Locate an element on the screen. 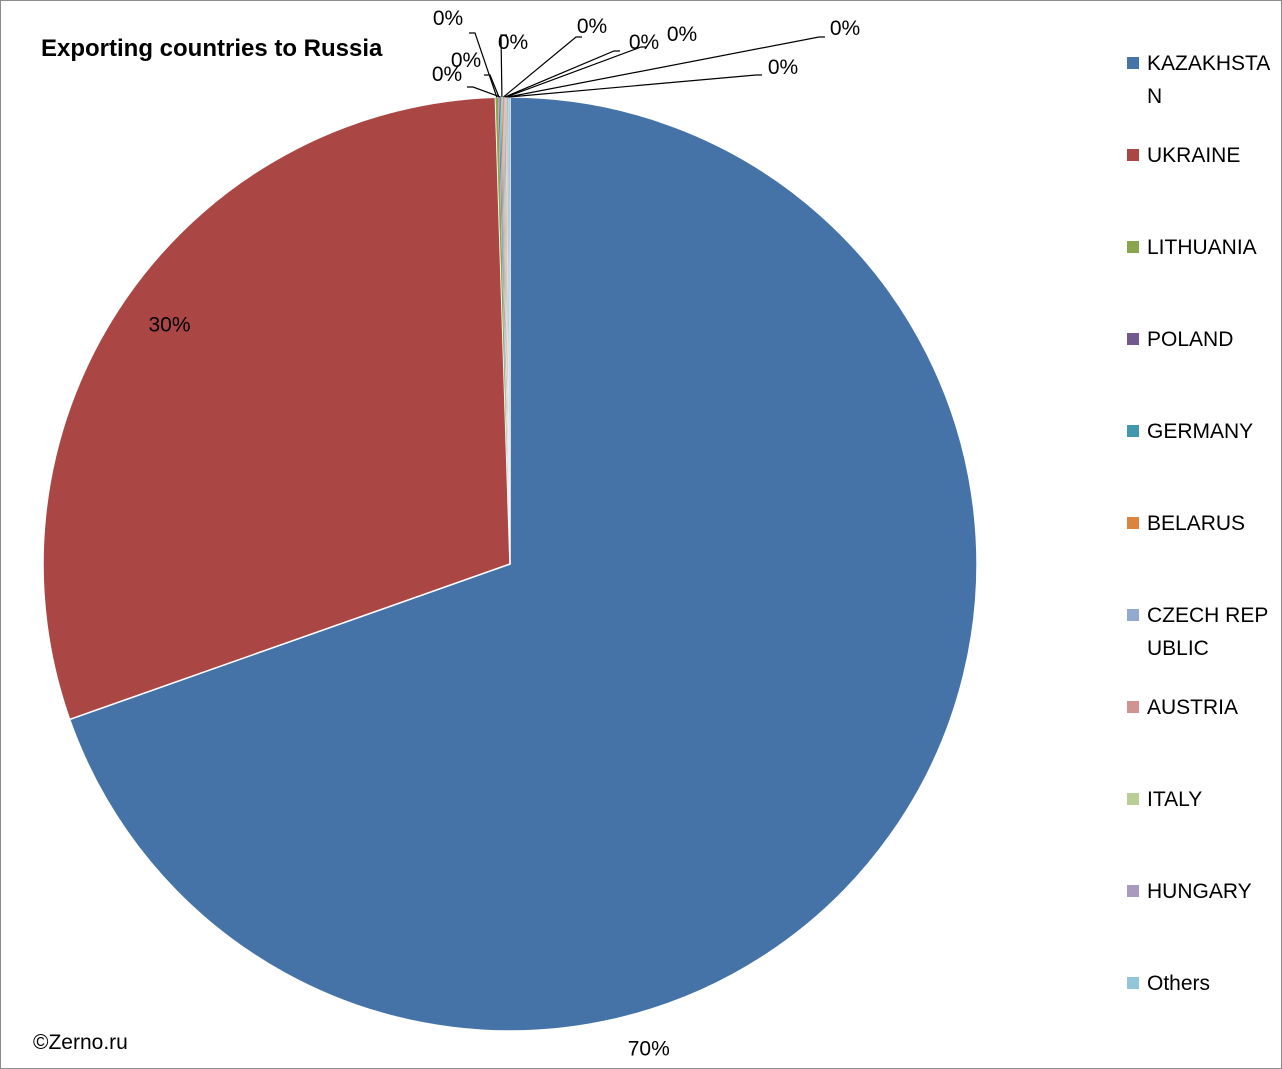 Image resolution: width=1282 pixels, height=1069 pixels. data-label-hungary: 0% is located at coordinates (845, 28).